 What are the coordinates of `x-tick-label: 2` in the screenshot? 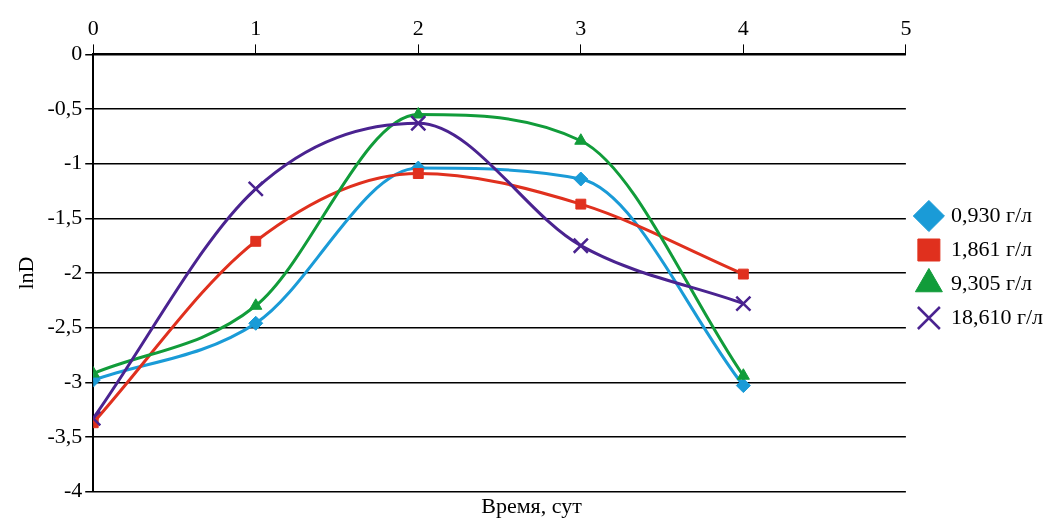 It's located at (418, 27).